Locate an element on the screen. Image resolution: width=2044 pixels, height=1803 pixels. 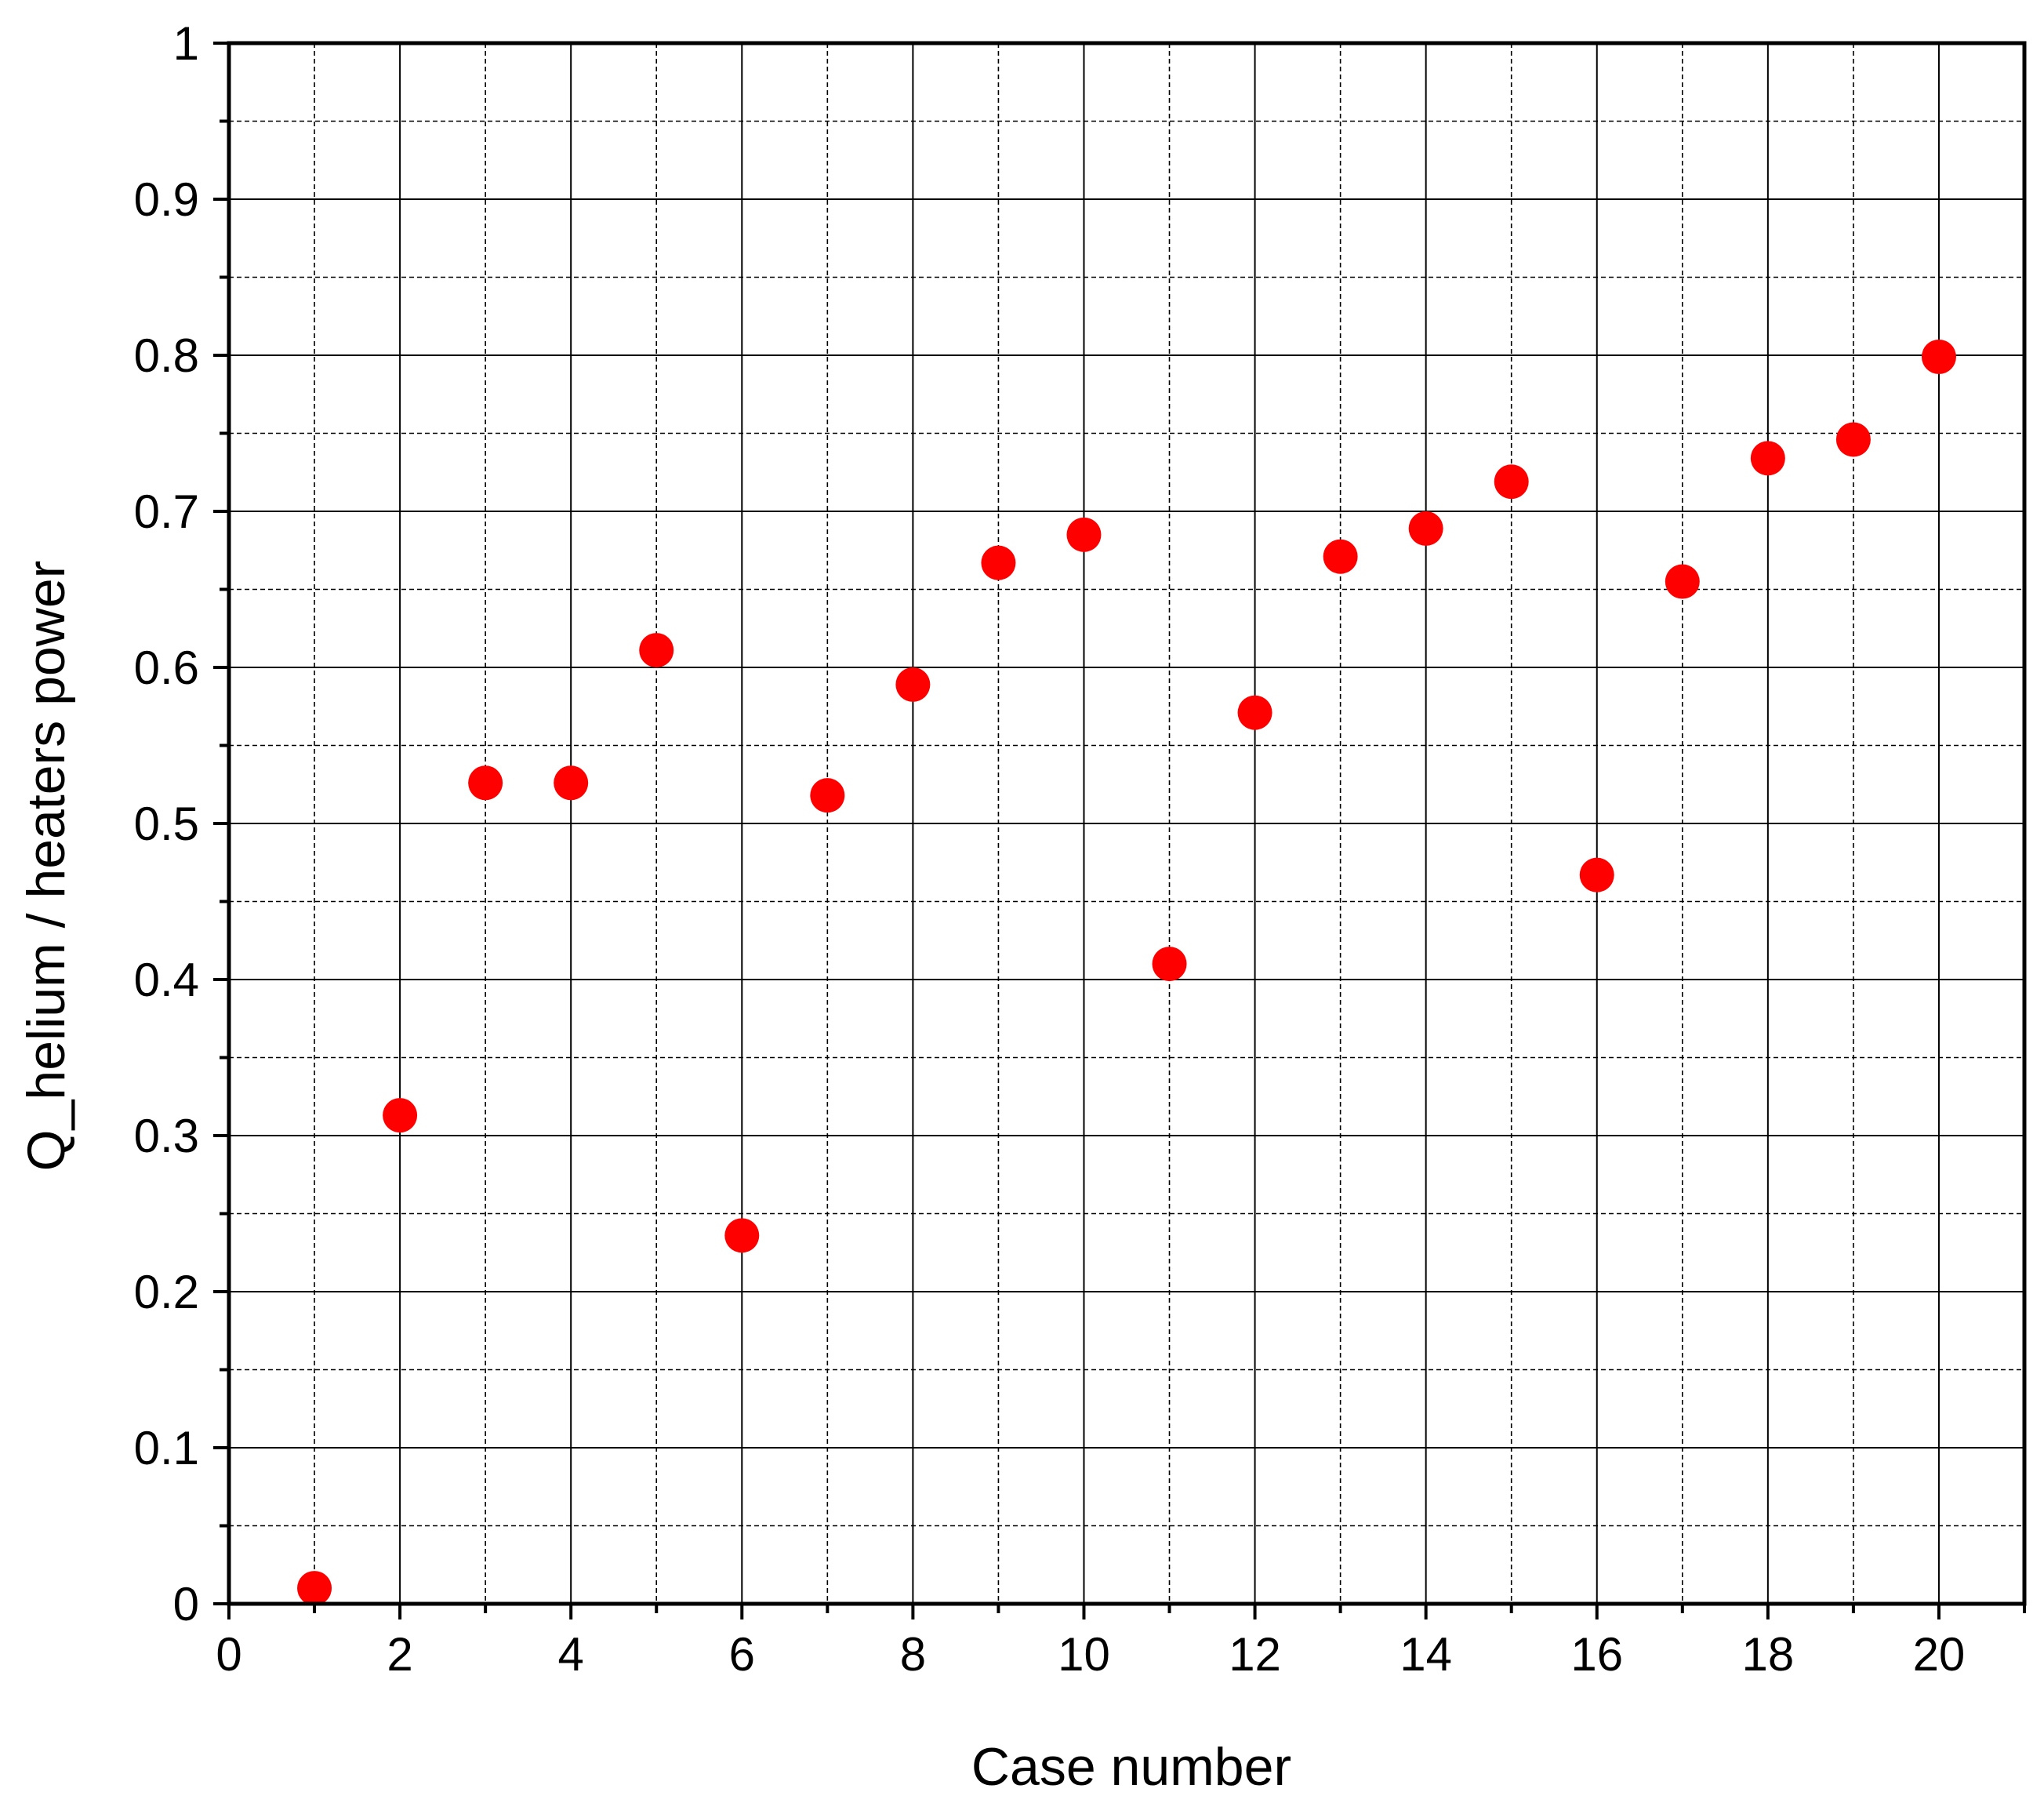
y-tick-label: 0.2 is located at coordinates (166, 1292).